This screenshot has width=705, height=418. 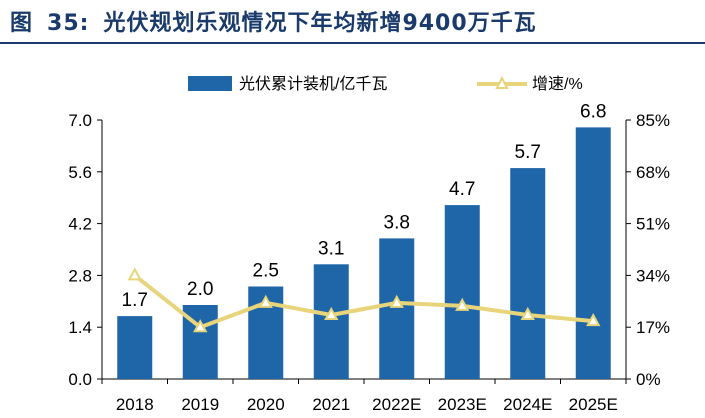 I want to click on bar-value-label: 4.7, so click(x=462, y=189).